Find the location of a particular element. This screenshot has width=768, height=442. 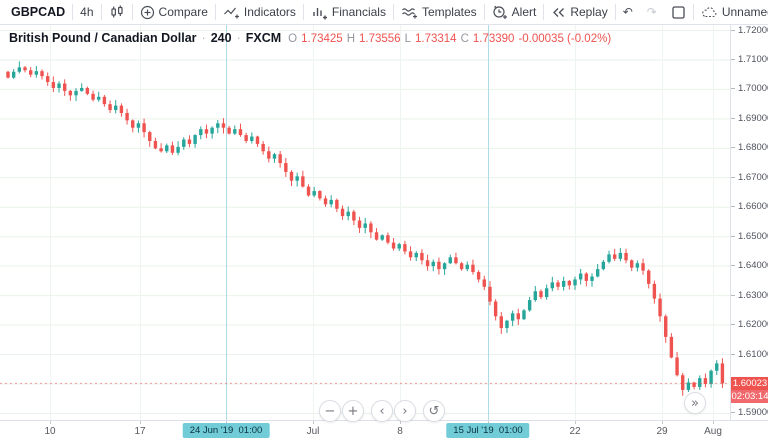

plus-icon: + is located at coordinates (353, 411).